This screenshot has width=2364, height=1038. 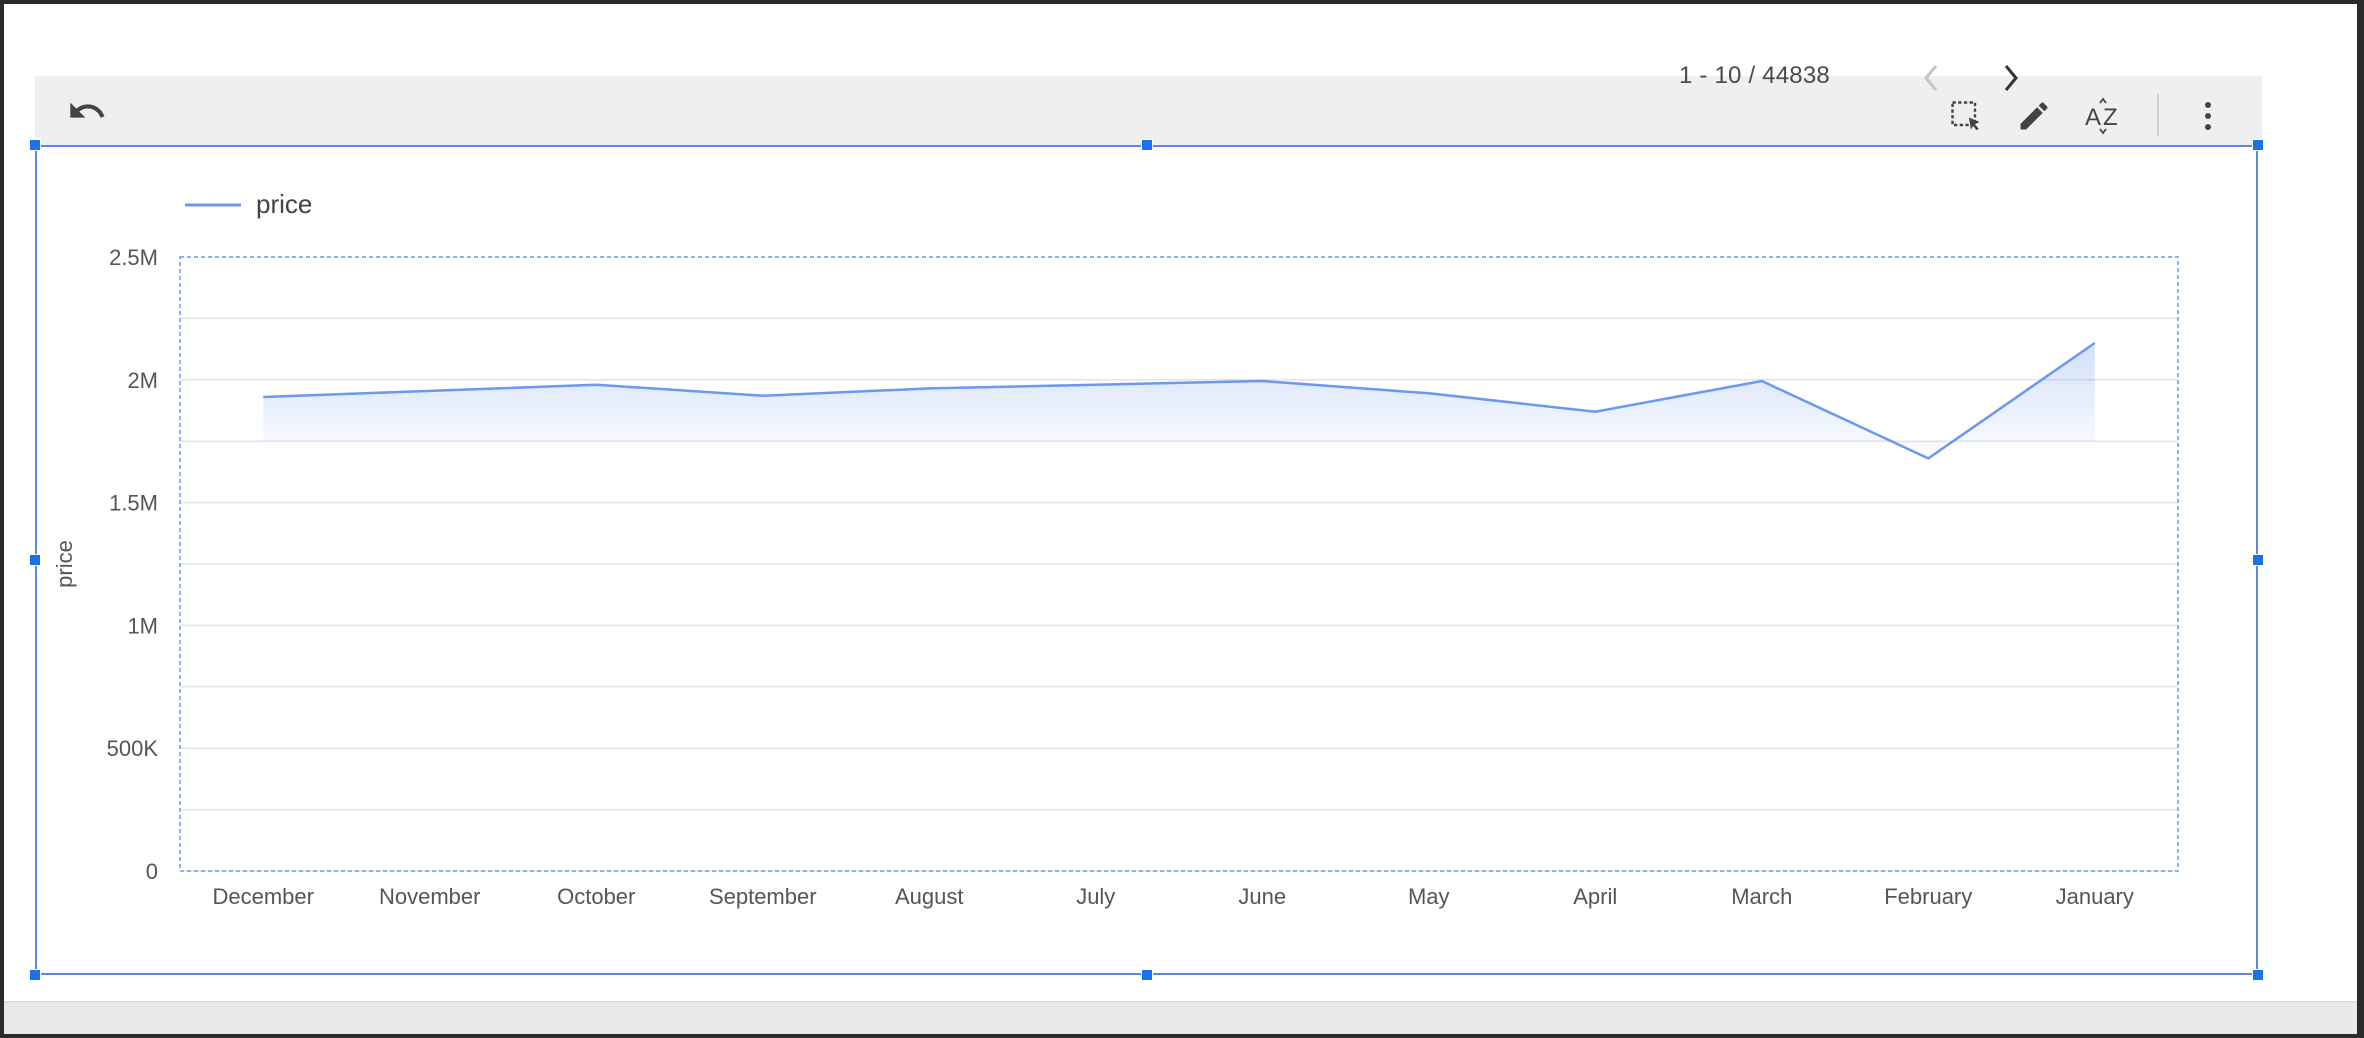 What do you see at coordinates (35, 560) in the screenshot?
I see `resize-handle-middle-left` at bounding box center [35, 560].